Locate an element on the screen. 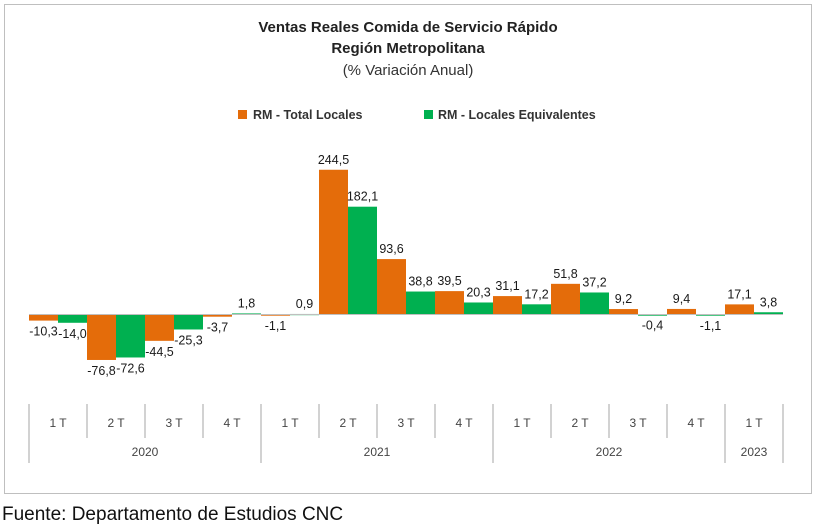 This screenshot has width=817, height=530. data-label-total-locales-9: 51,8 is located at coordinates (565, 274).